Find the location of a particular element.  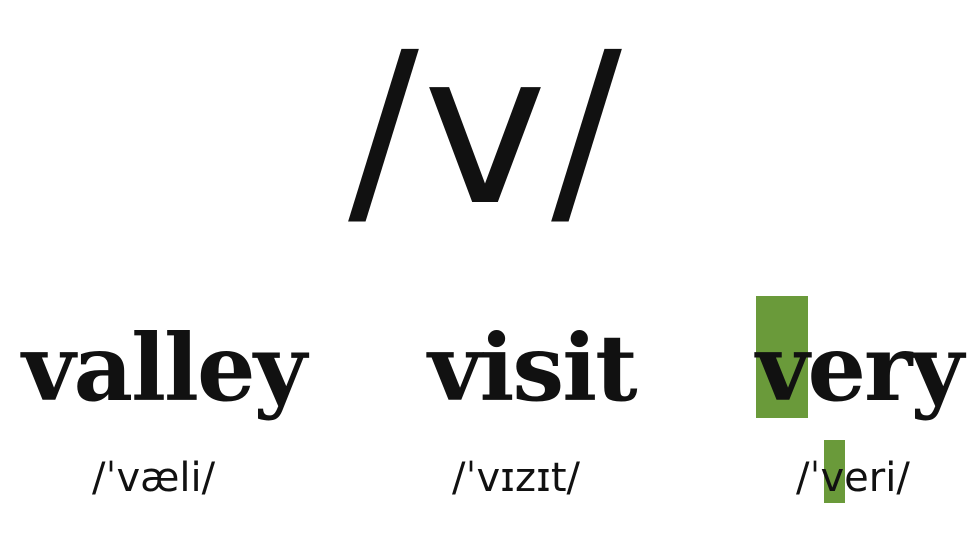

example-ipa-3: /ˈveri/ is located at coordinates (853, 478).